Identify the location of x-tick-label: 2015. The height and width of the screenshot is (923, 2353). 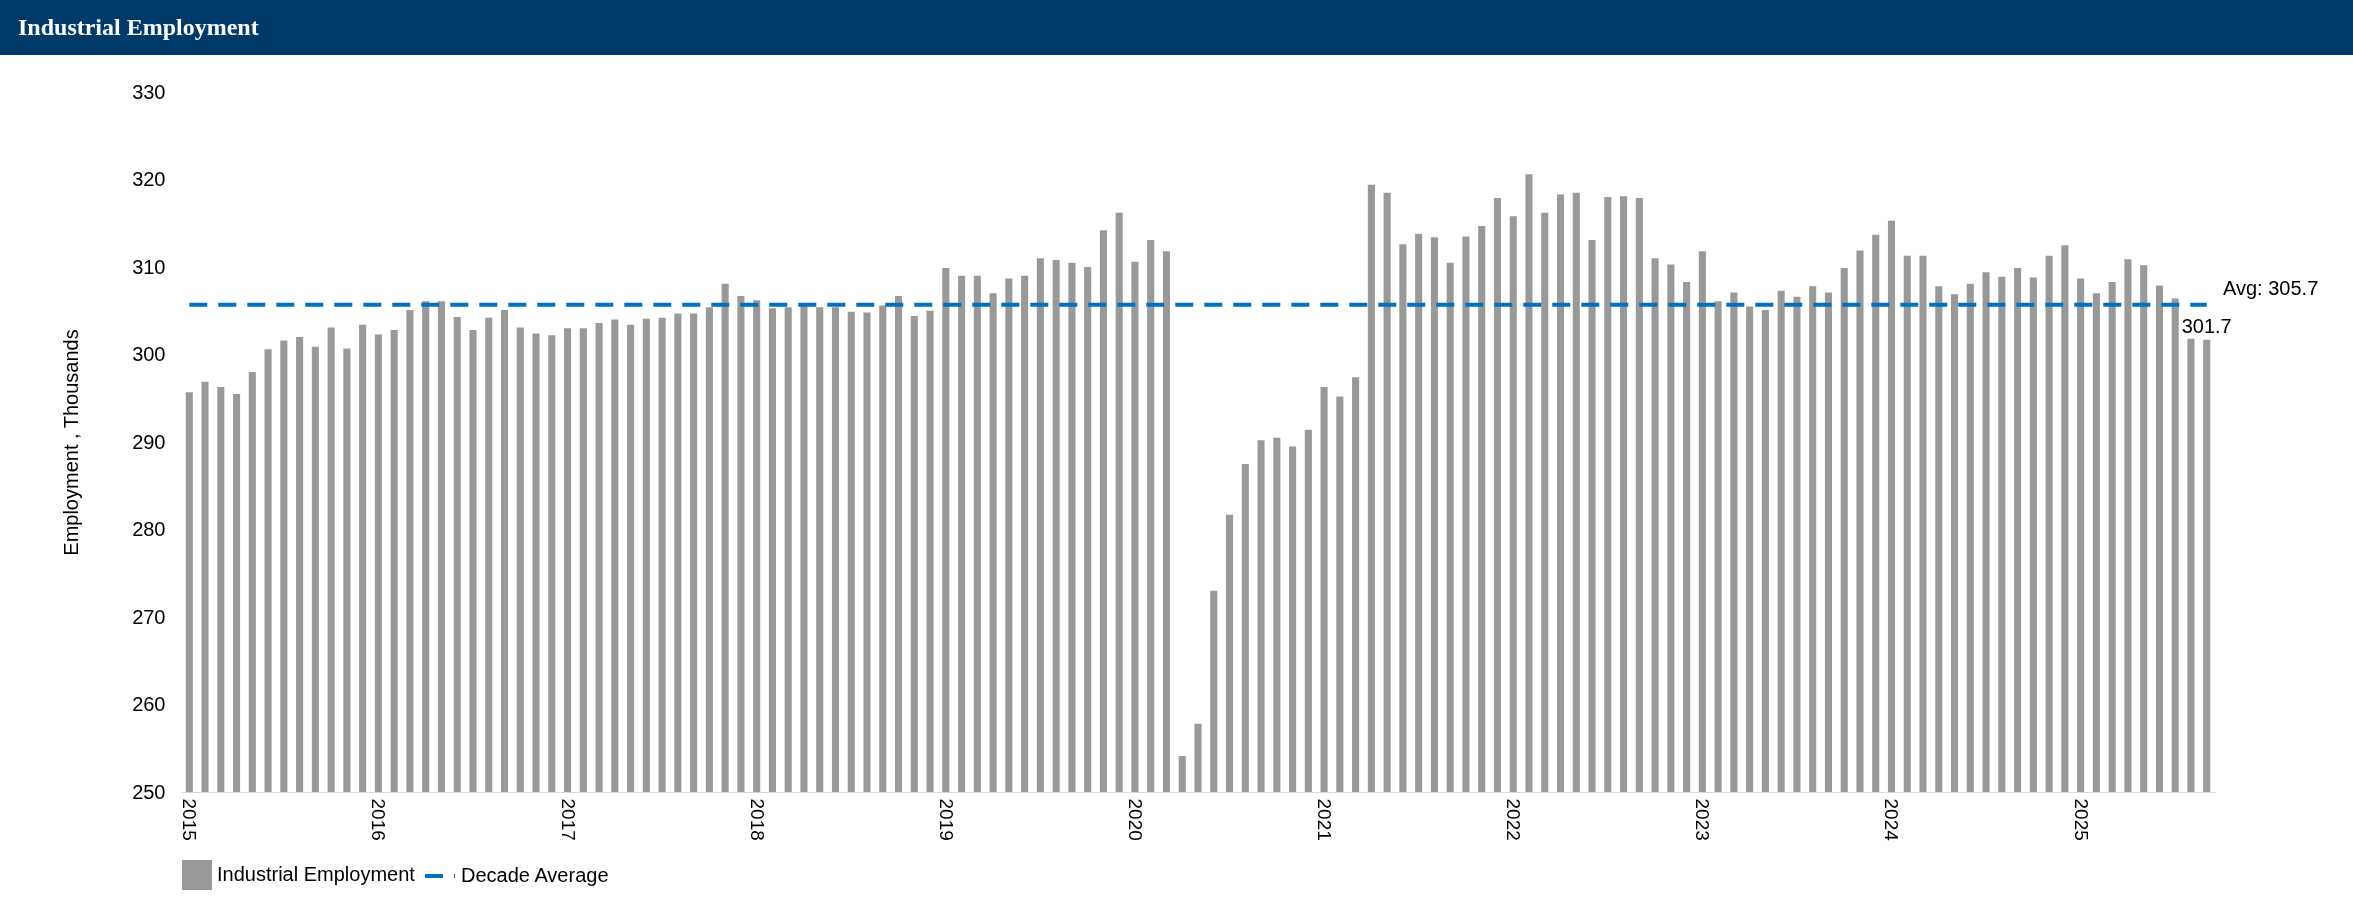
(190, 819).